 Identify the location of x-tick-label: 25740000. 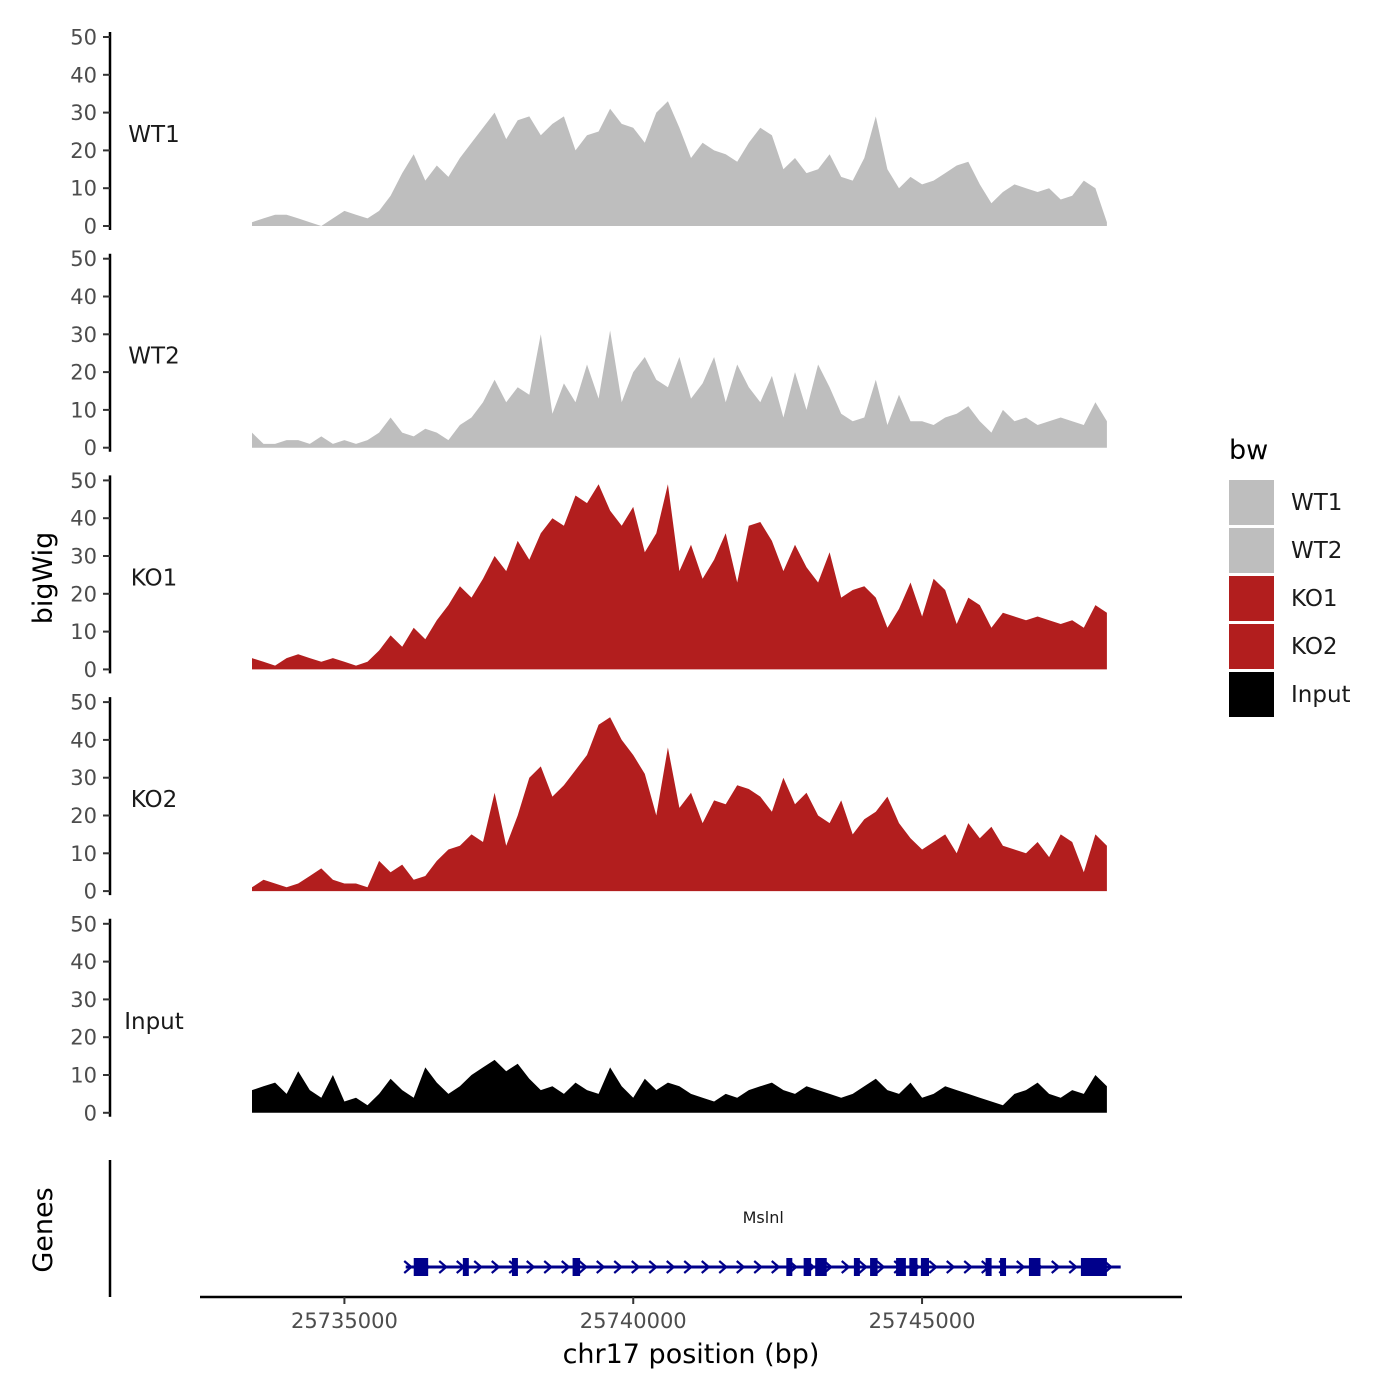
(633, 1321).